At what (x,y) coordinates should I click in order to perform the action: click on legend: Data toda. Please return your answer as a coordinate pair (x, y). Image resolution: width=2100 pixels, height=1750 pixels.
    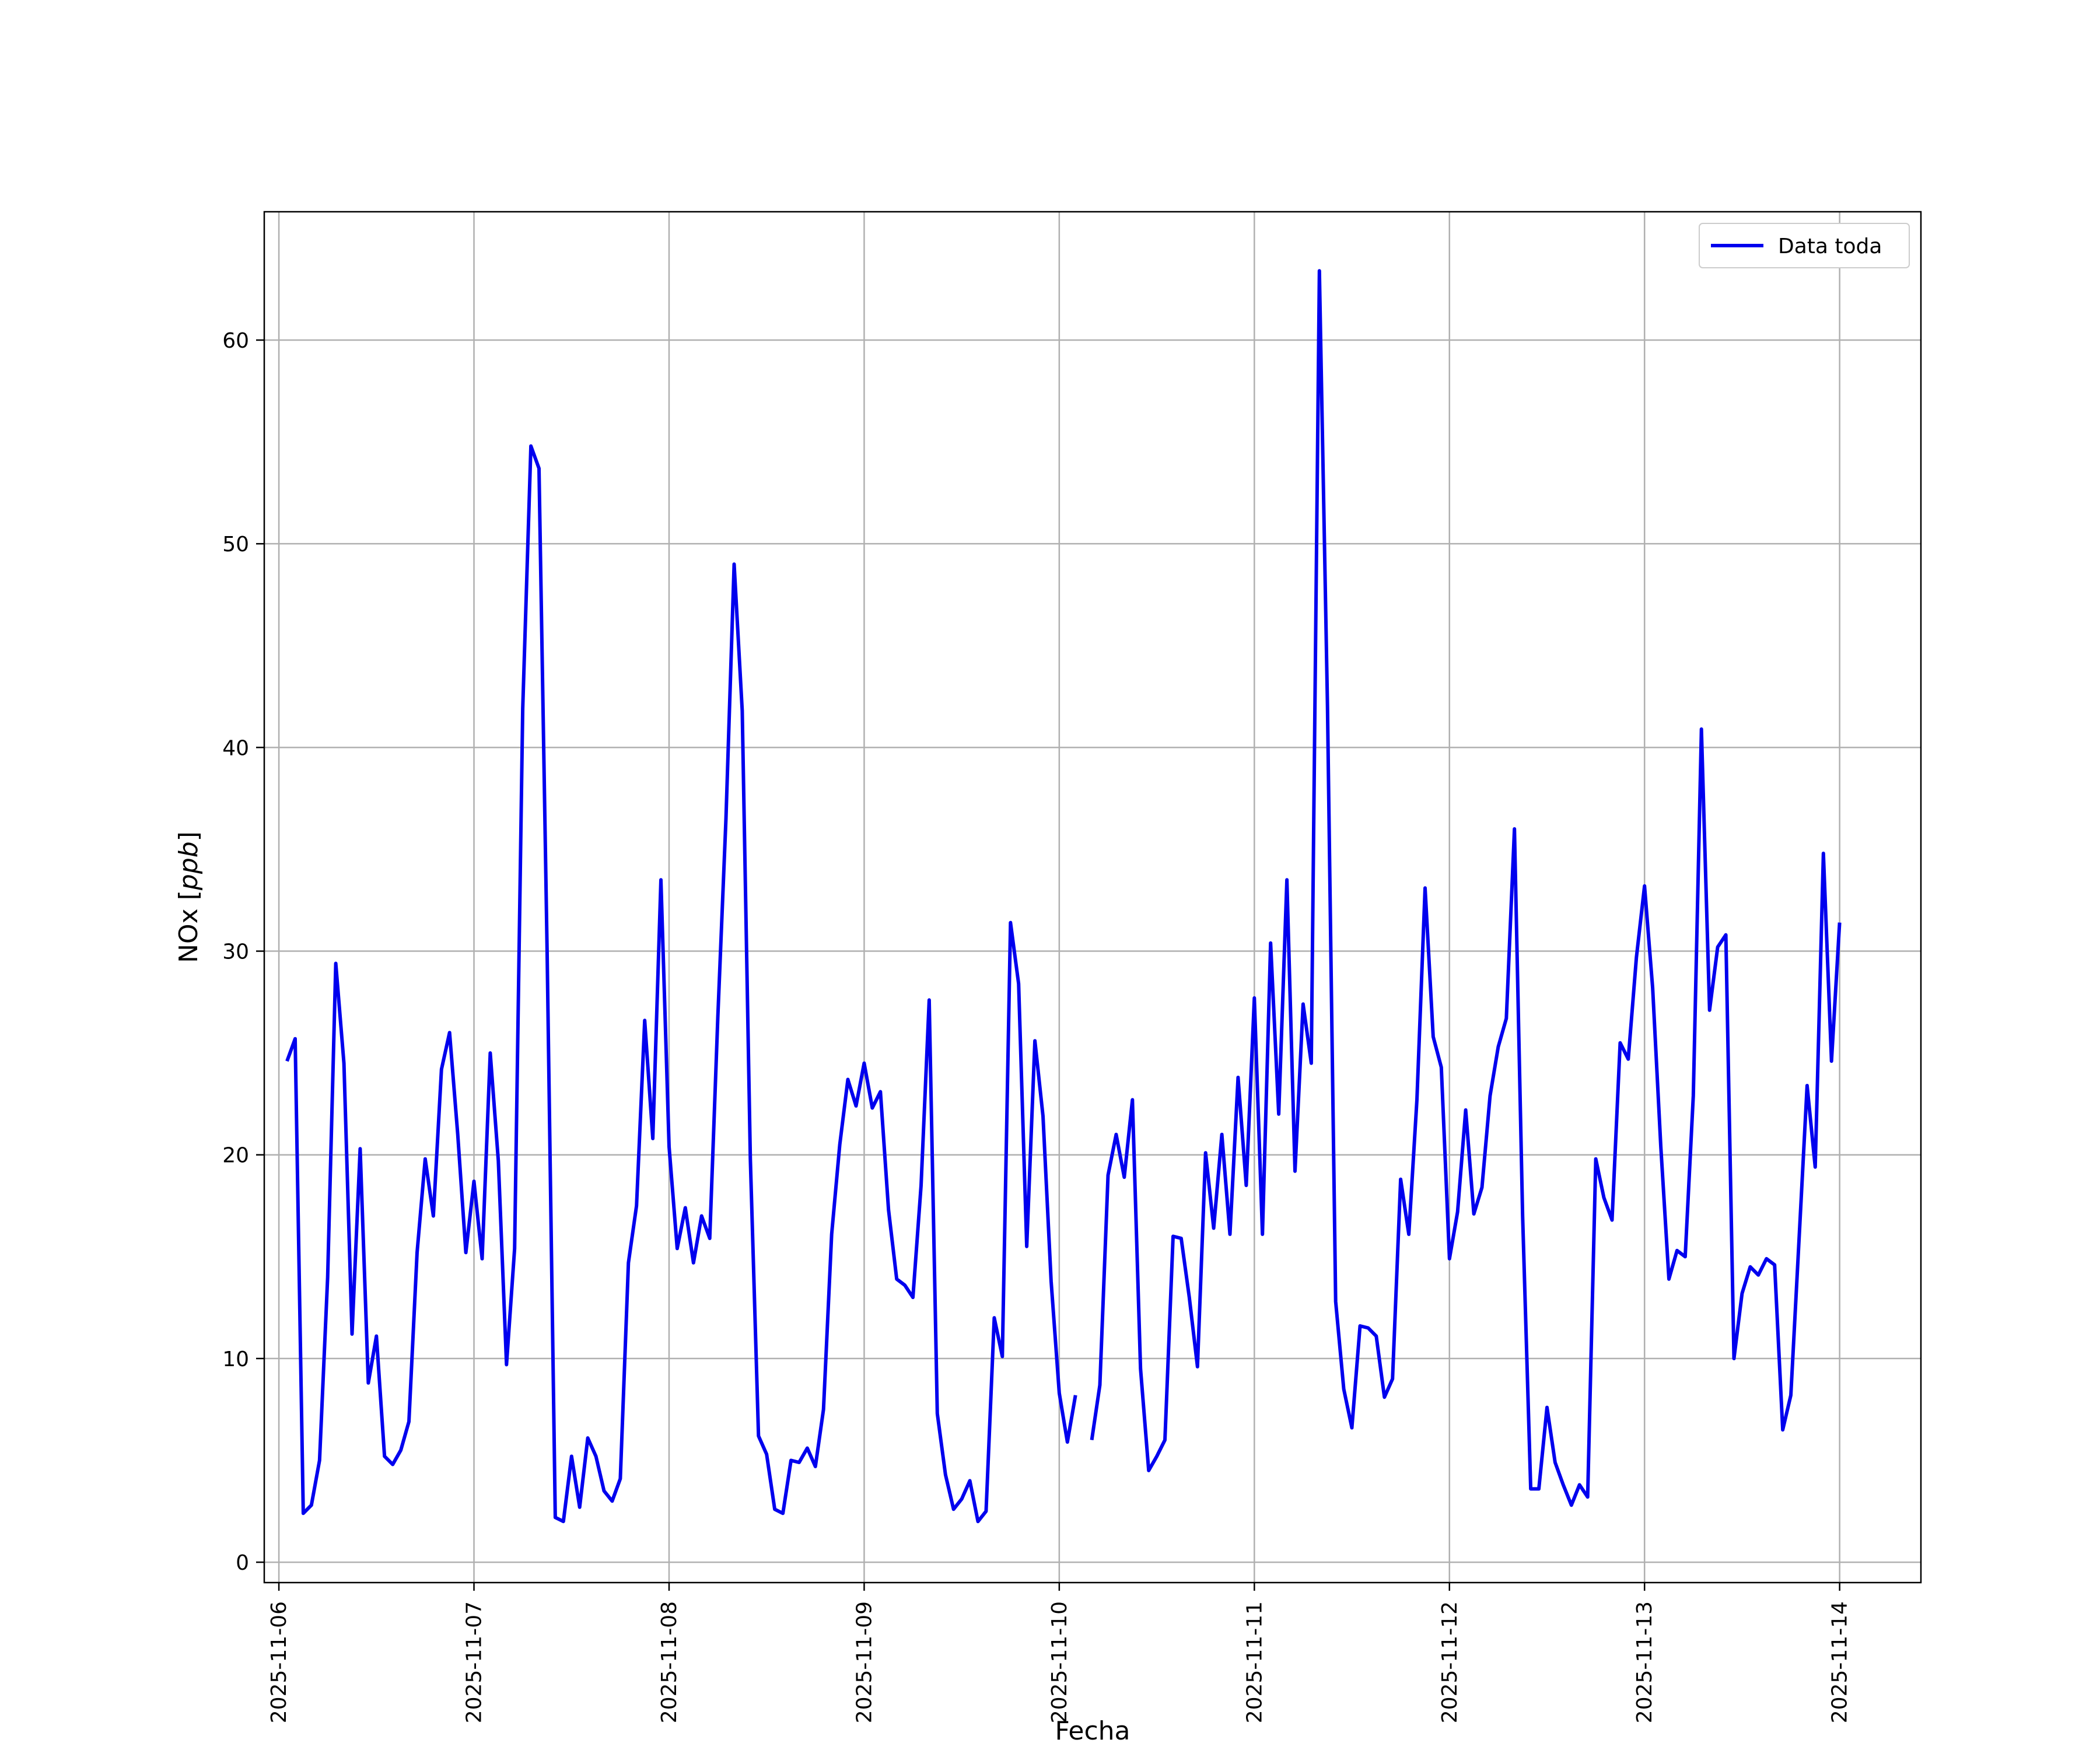
    Looking at the image, I should click on (1804, 245).